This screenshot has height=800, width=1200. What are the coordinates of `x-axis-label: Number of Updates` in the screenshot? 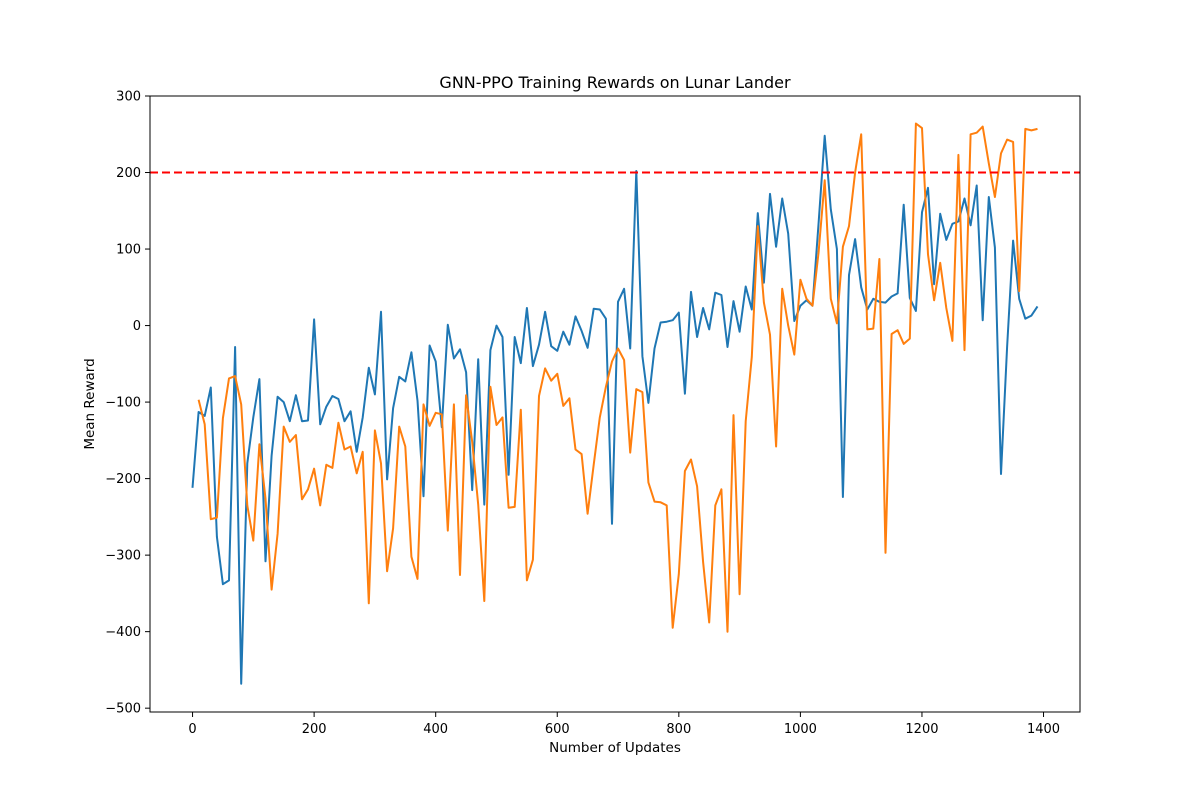 It's located at (615, 748).